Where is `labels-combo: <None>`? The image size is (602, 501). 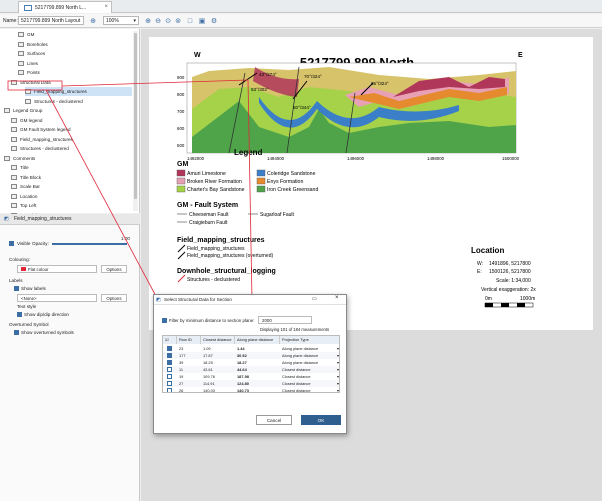
labels-combo: <None> is located at coordinates (57, 298).